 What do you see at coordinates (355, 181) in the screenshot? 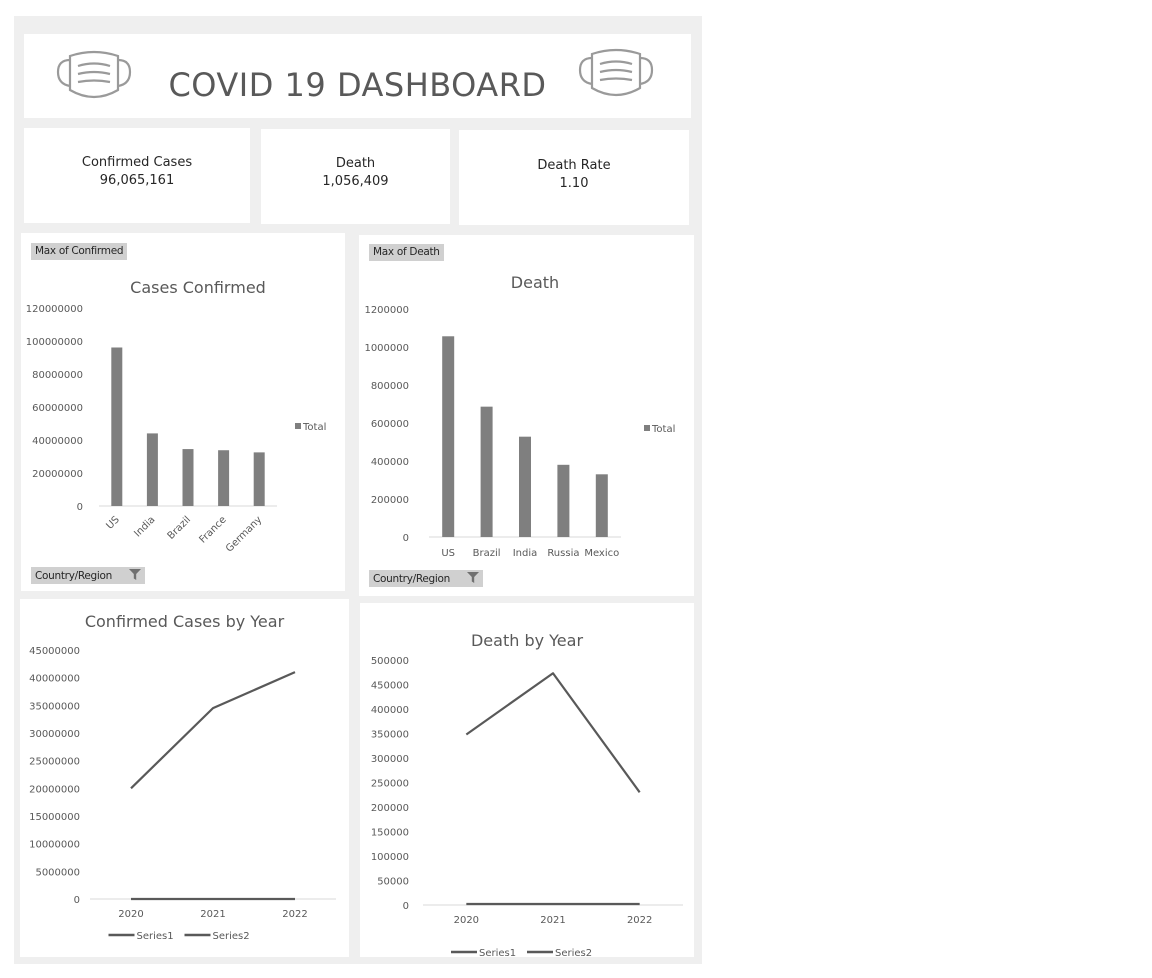
I see `kpi-value: 1,056,409` at bounding box center [355, 181].